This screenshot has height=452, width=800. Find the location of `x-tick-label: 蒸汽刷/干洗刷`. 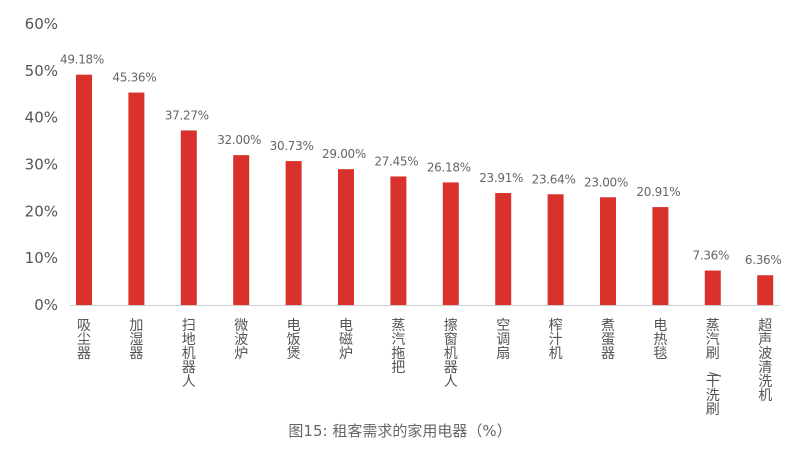

x-tick-label: 蒸汽刷/干洗刷 is located at coordinates (714, 368).